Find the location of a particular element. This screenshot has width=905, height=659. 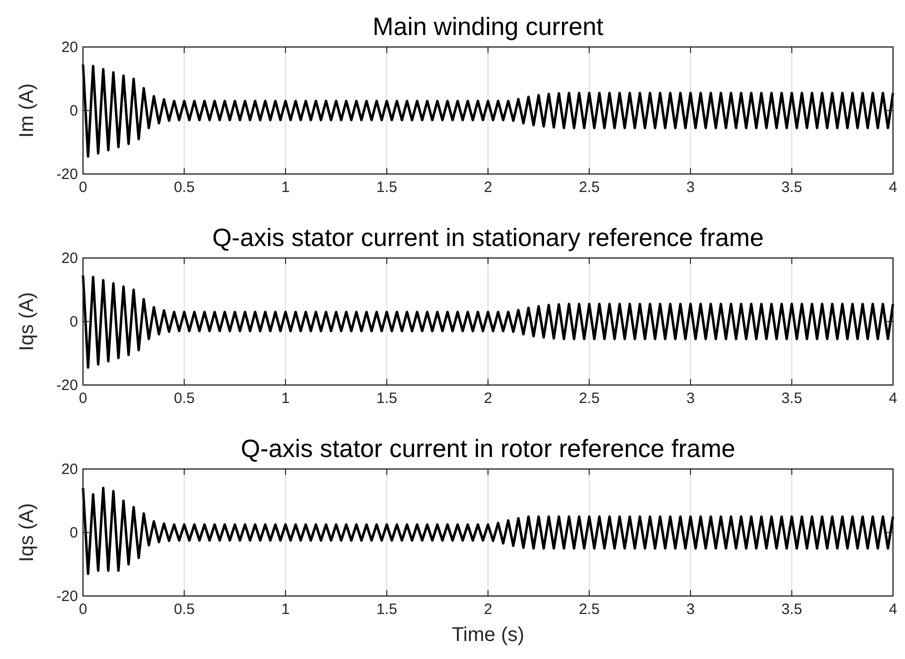

y-axis-title: Im (A) is located at coordinates (27, 110).